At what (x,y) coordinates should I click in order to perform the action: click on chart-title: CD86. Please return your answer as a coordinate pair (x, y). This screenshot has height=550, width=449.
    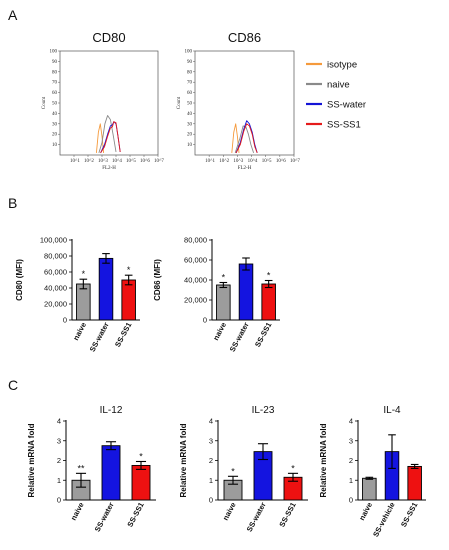
    Looking at the image, I should click on (244, 37).